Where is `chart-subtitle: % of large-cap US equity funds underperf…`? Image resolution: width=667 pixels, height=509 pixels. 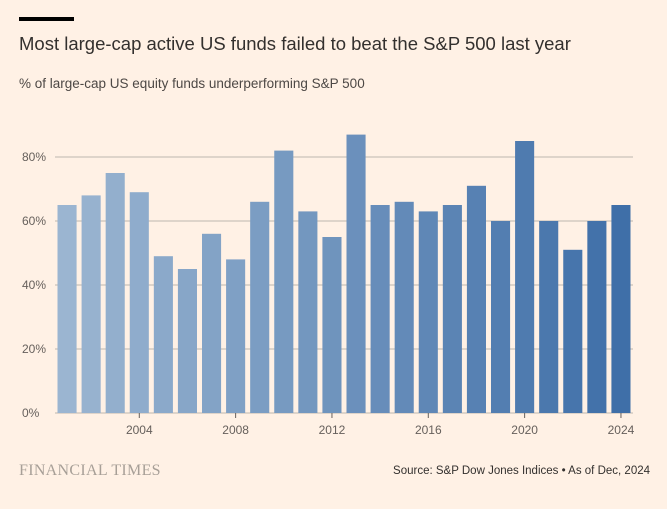
chart-subtitle: % of large-cap US equity funds underperf… is located at coordinates (192, 83).